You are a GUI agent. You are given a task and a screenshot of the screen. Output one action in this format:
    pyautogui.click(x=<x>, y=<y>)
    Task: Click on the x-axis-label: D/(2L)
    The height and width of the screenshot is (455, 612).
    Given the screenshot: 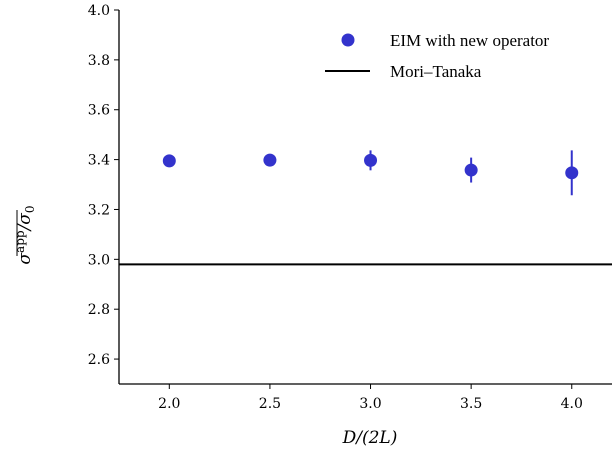 What is the action you would take?
    pyautogui.click(x=370, y=438)
    